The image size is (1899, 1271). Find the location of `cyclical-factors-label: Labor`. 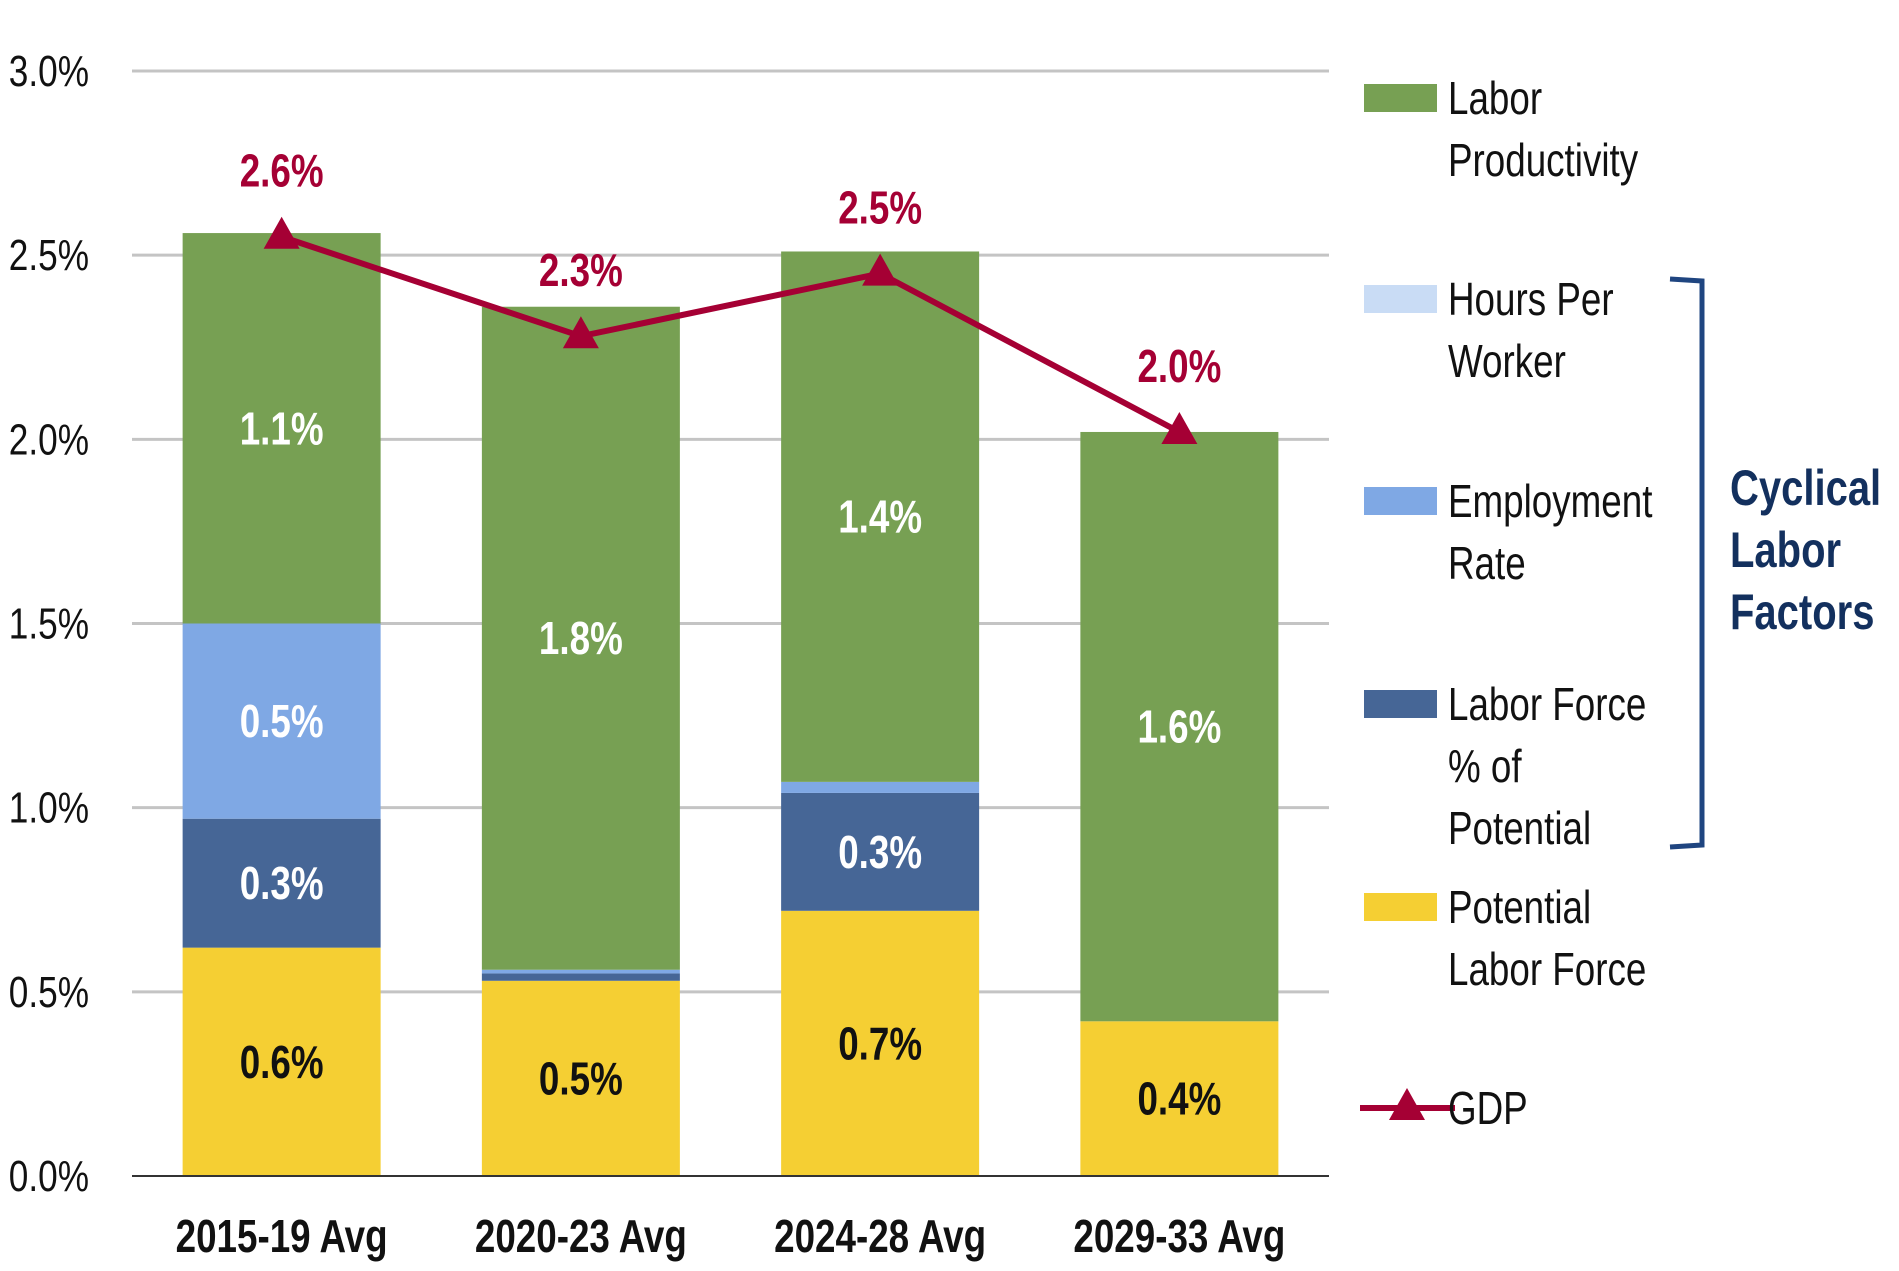

cyclical-factors-label: Labor is located at coordinates (1785, 550).